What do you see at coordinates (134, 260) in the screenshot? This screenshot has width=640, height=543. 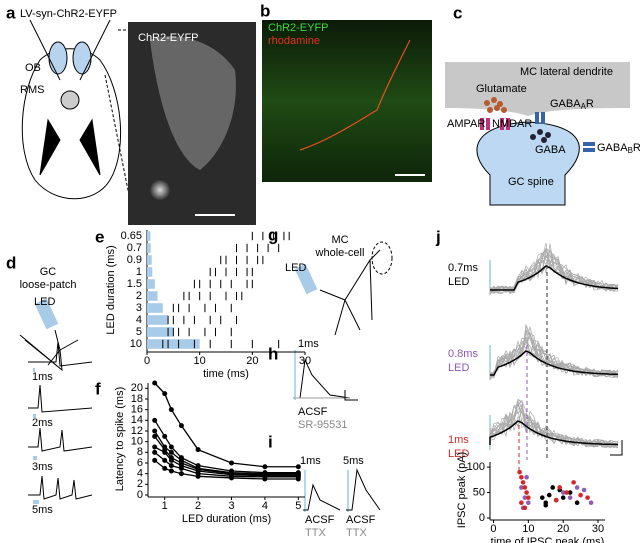 I see `y-tick-label: 0.9` at bounding box center [134, 260].